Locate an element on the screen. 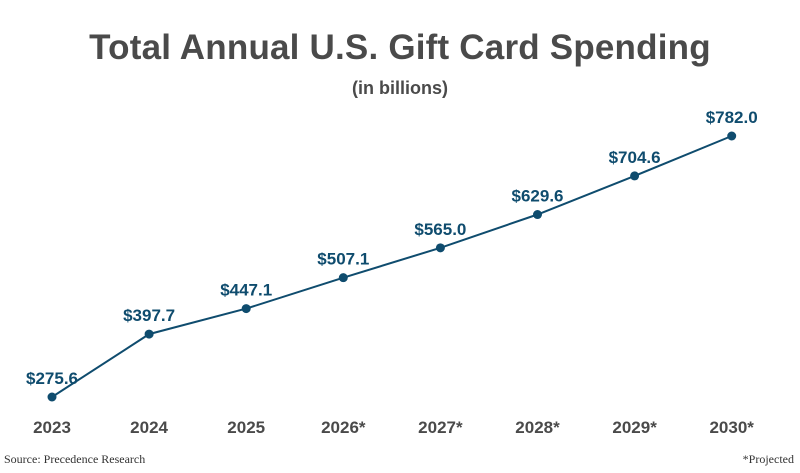 Image resolution: width=800 pixels, height=473 pixels. x-tick-label-0: 2023 is located at coordinates (52, 427).